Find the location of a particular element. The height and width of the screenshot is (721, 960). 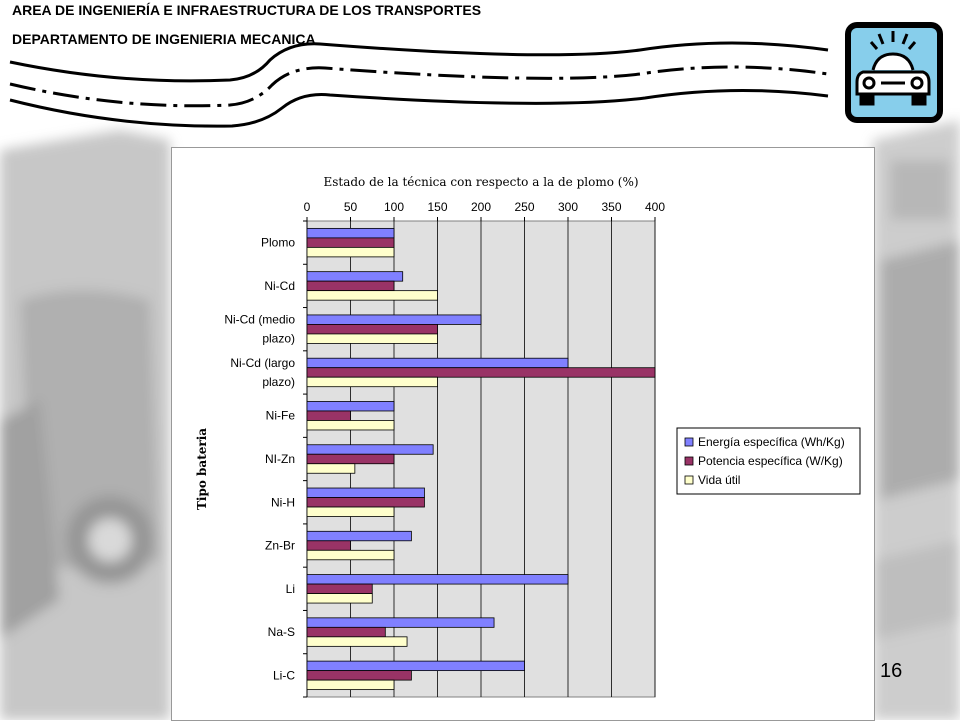

page-number: 16 is located at coordinates (891, 671).